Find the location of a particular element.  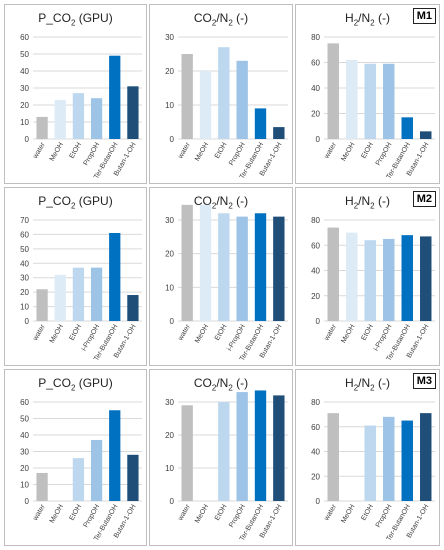

x-tick-label: i-PropOH is located at coordinates (383, 338).